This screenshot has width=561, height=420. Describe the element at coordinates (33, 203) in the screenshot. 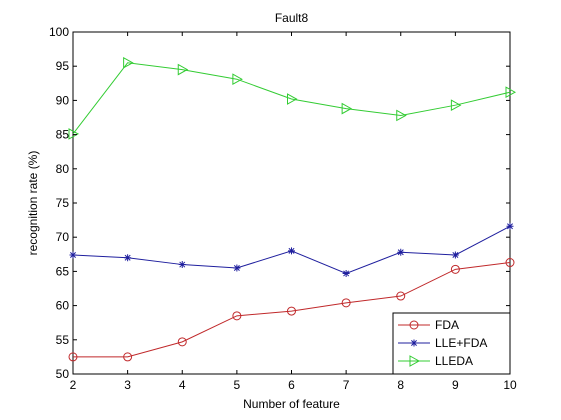

I see `y-axis-label: recognition rate (%)` at that location.